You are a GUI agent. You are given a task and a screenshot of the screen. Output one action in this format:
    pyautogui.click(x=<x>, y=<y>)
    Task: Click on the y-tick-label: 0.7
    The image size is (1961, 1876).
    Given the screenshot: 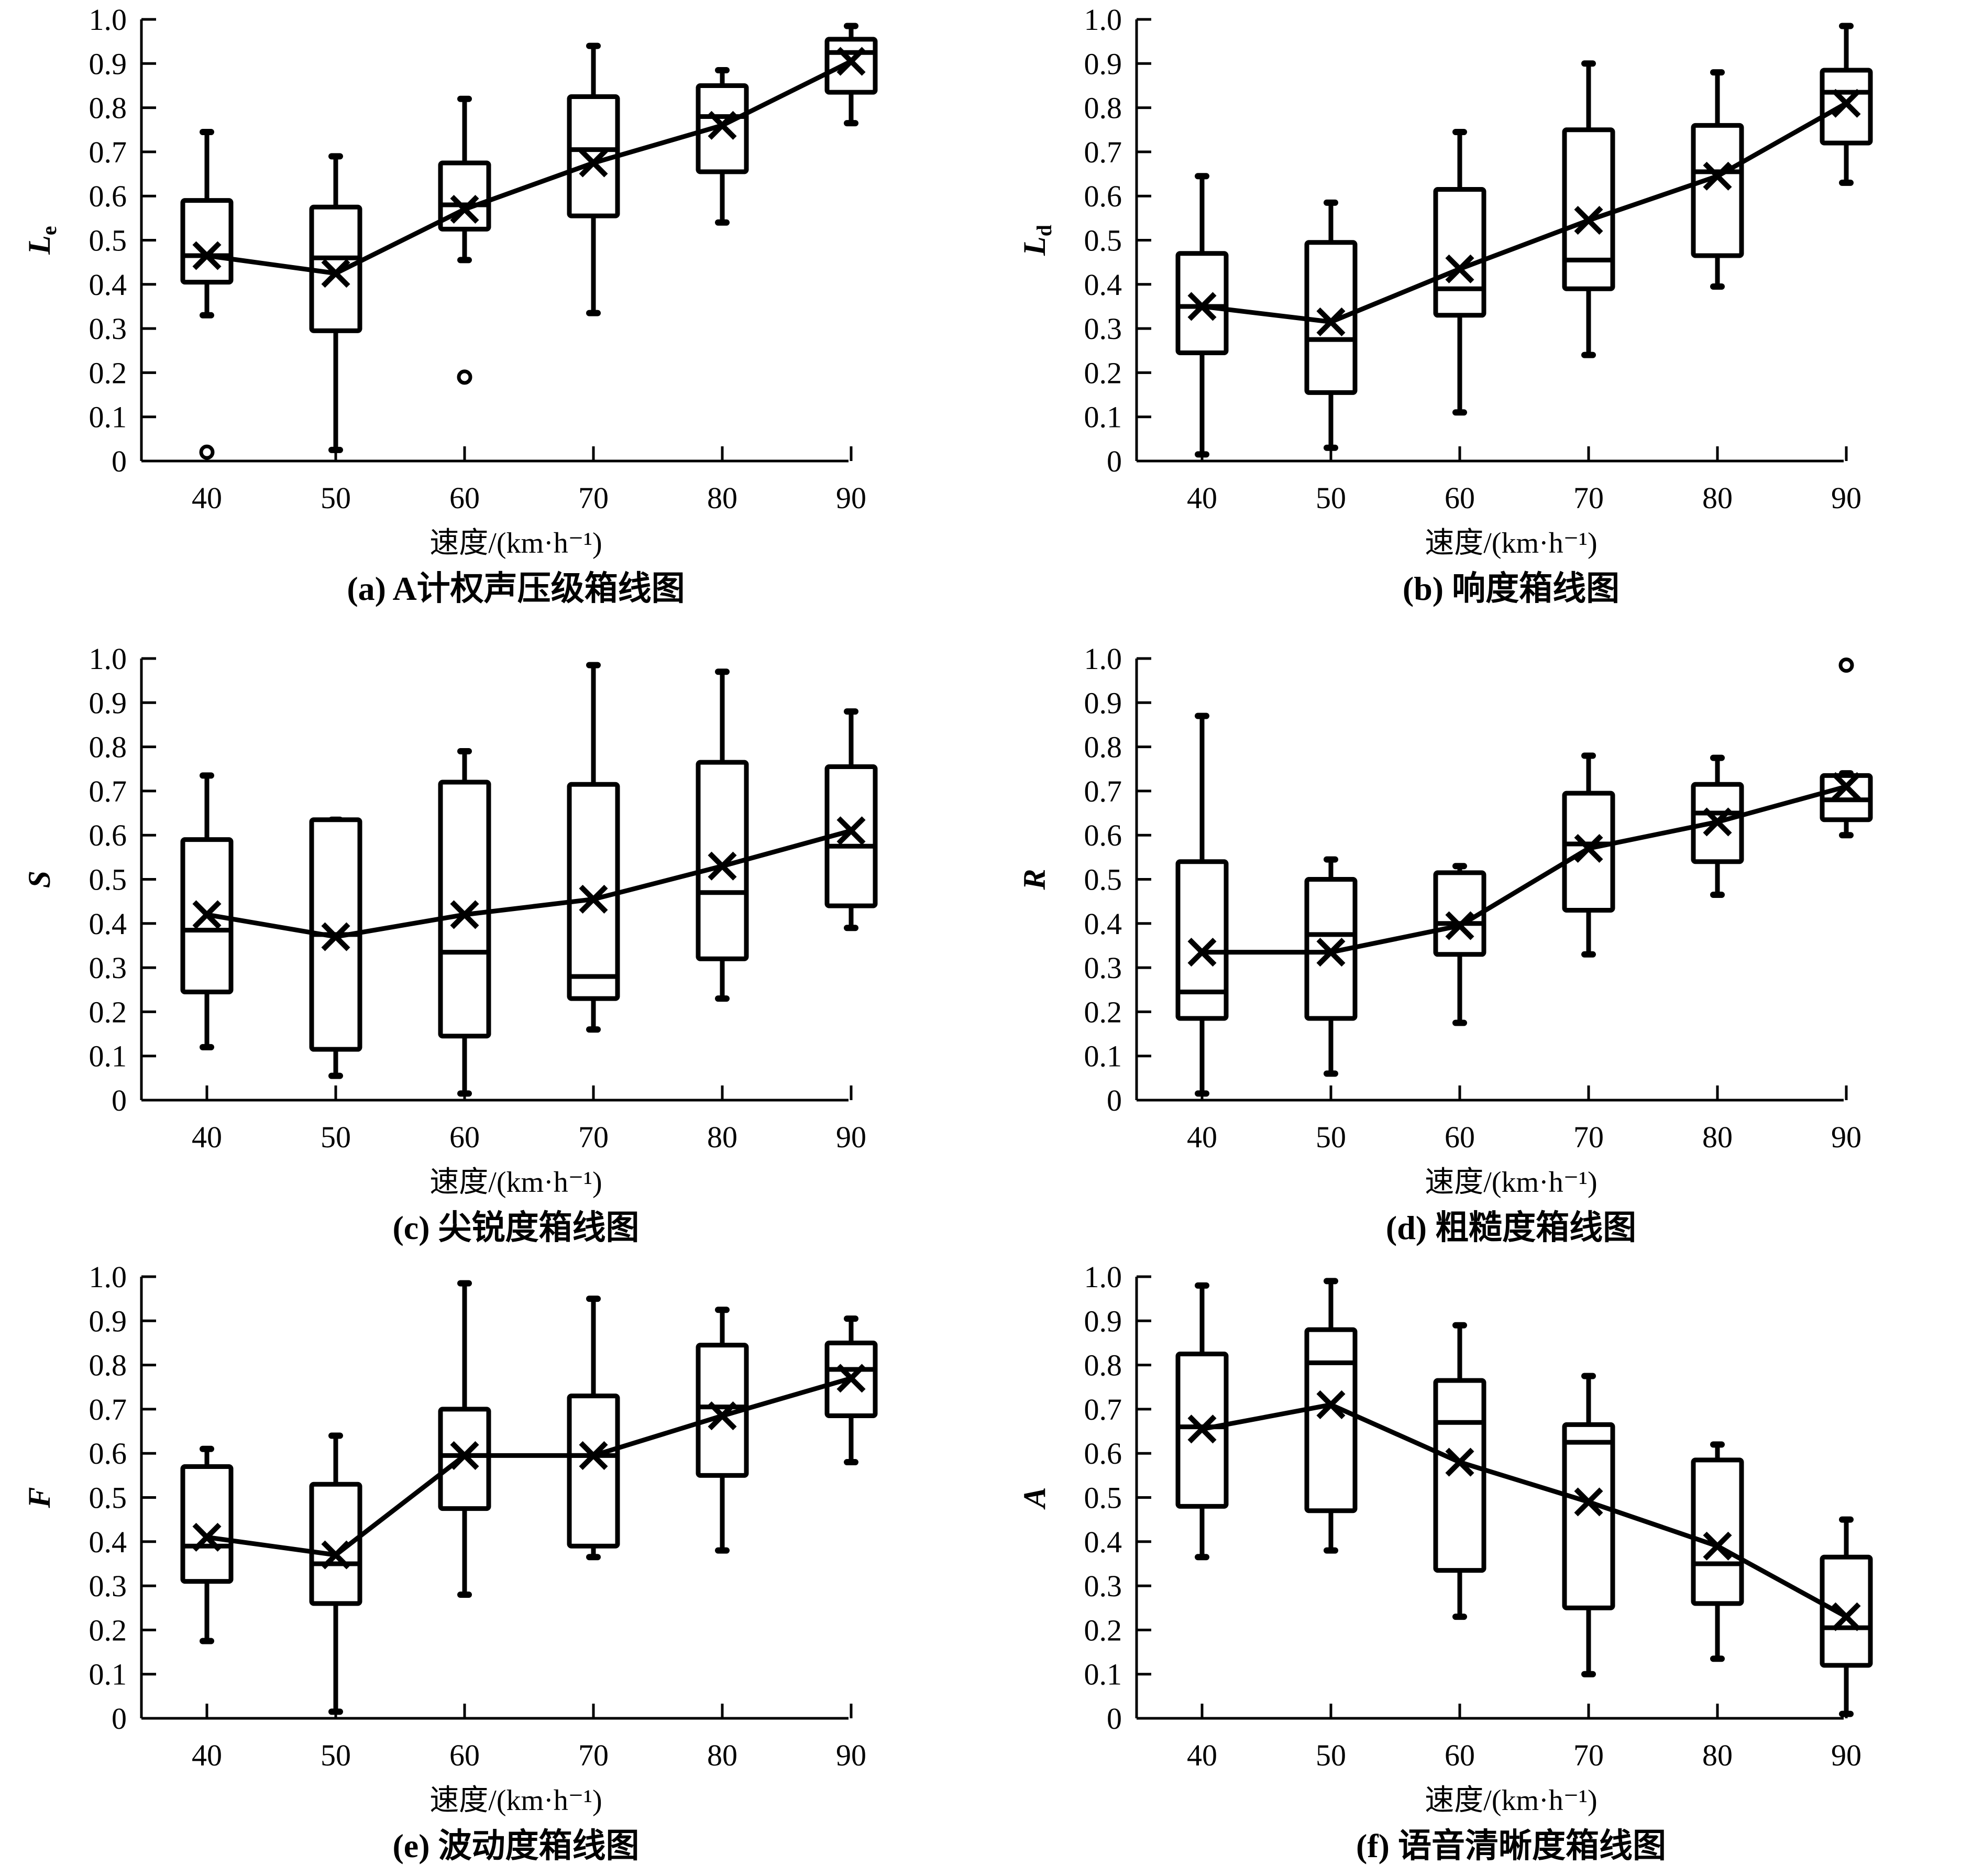 What is the action you would take?
    pyautogui.click(x=108, y=791)
    